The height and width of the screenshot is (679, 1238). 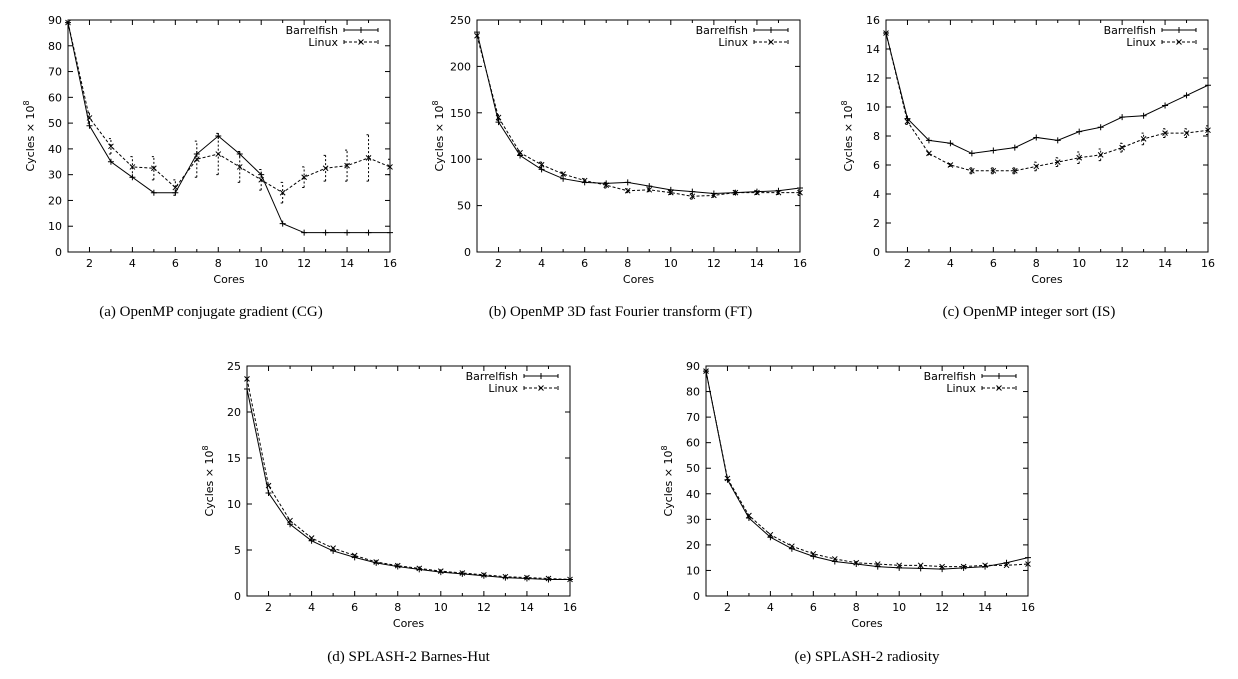 What do you see at coordinates (873, 20) in the screenshot?
I see `y-tick-label: 16` at bounding box center [873, 20].